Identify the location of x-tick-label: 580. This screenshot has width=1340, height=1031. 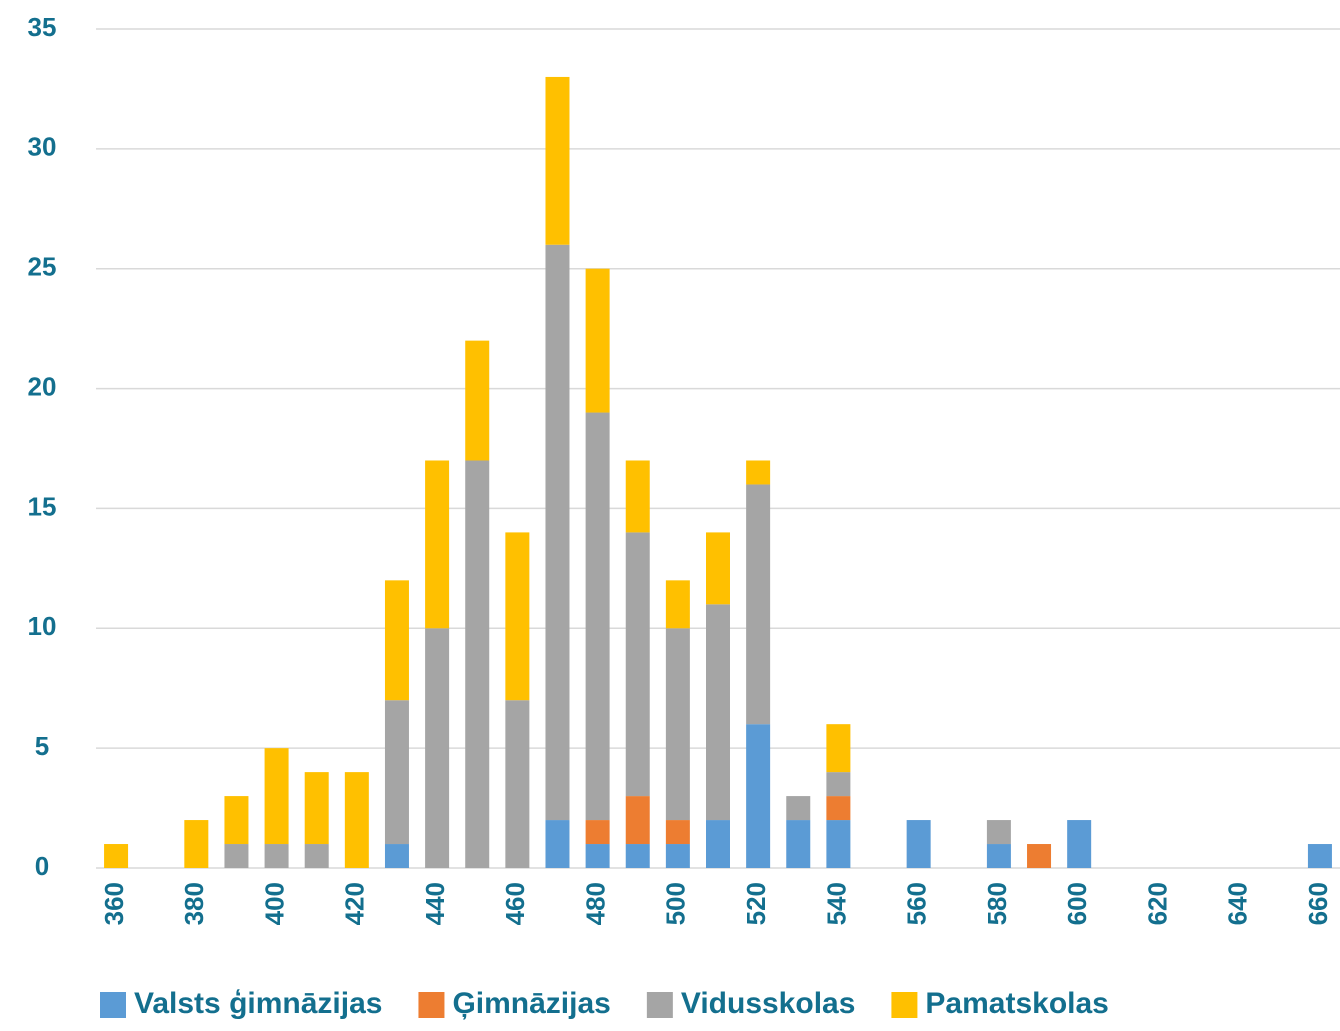
(997, 903).